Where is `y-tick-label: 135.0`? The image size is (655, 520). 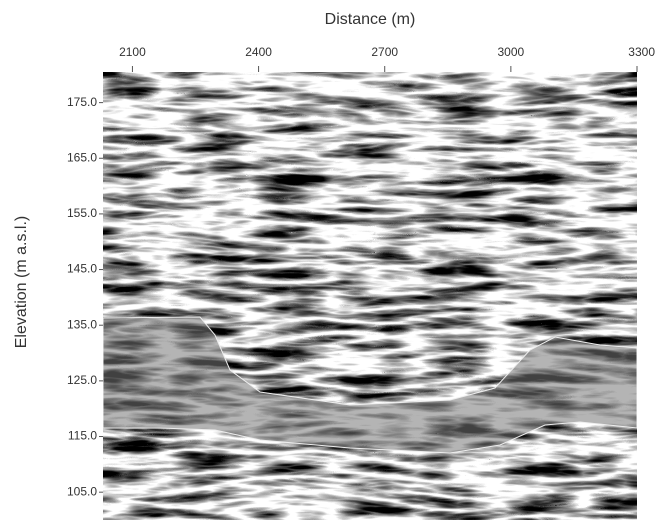 y-tick-label: 135.0 is located at coordinates (82, 324).